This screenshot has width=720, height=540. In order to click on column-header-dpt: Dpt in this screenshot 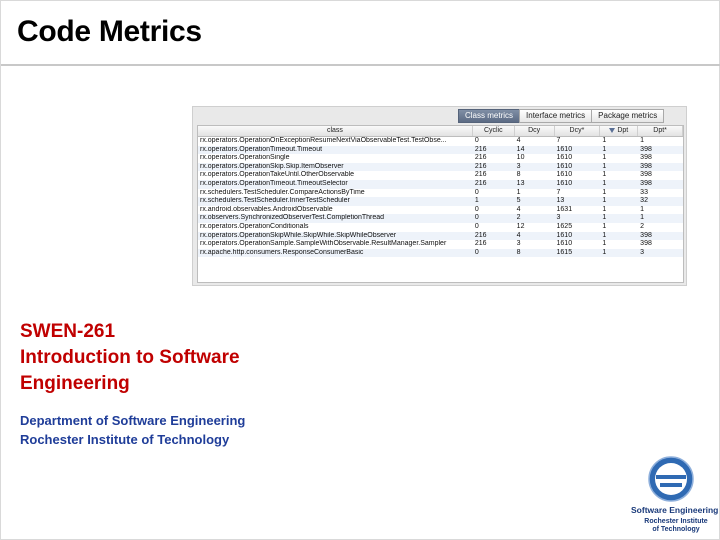, I will do `click(619, 131)`.